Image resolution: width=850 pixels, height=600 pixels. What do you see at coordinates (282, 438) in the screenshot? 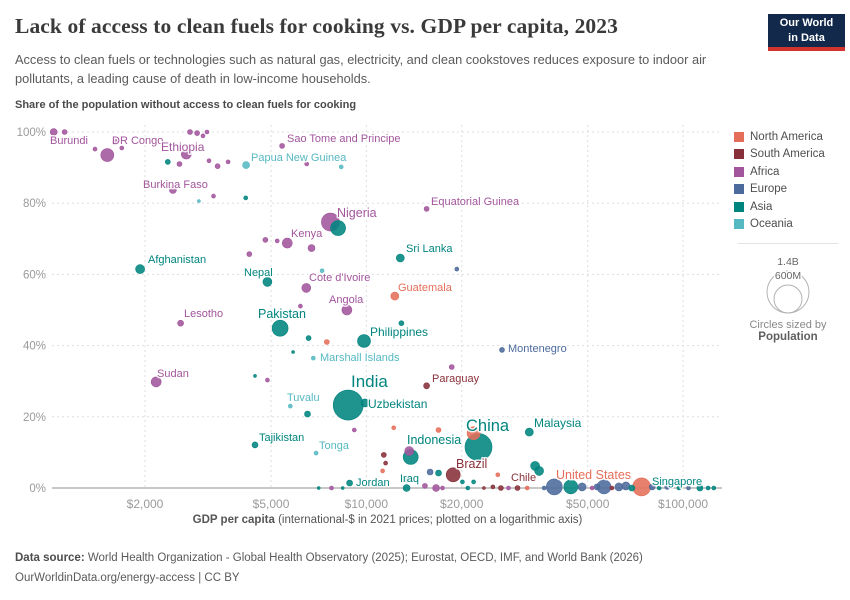
I see `country-label-tajikistan: Tajikistan` at bounding box center [282, 438].